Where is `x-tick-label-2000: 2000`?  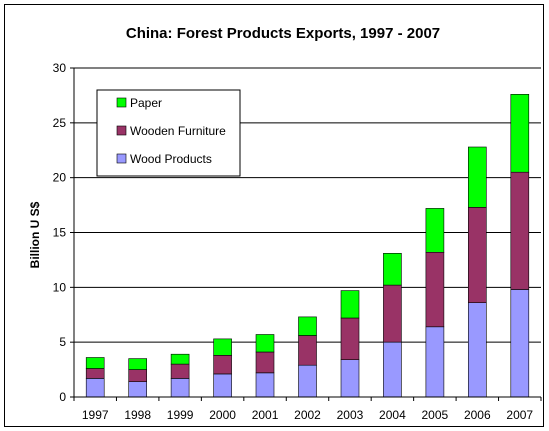
x-tick-label-2000: 2000 is located at coordinates (222, 415).